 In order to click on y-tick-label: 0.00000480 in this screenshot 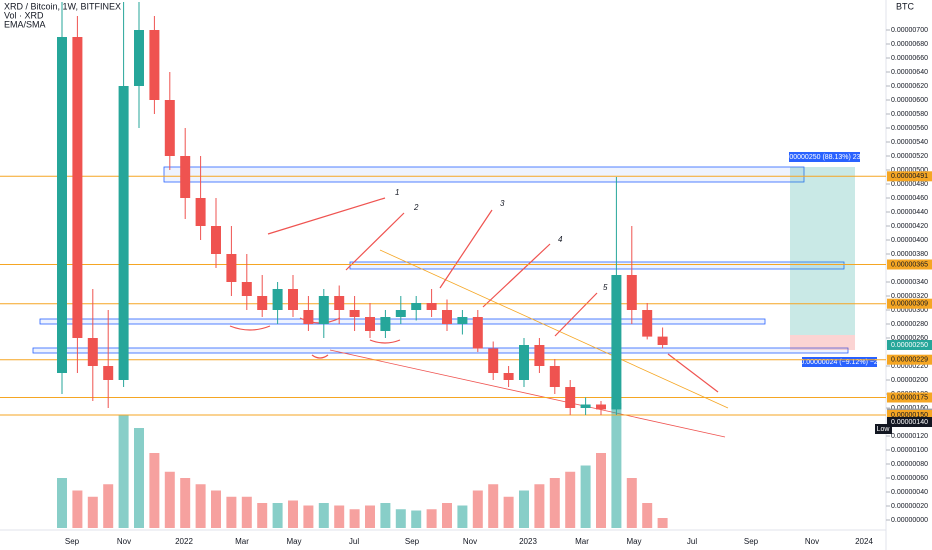, I will do `click(909, 184)`.